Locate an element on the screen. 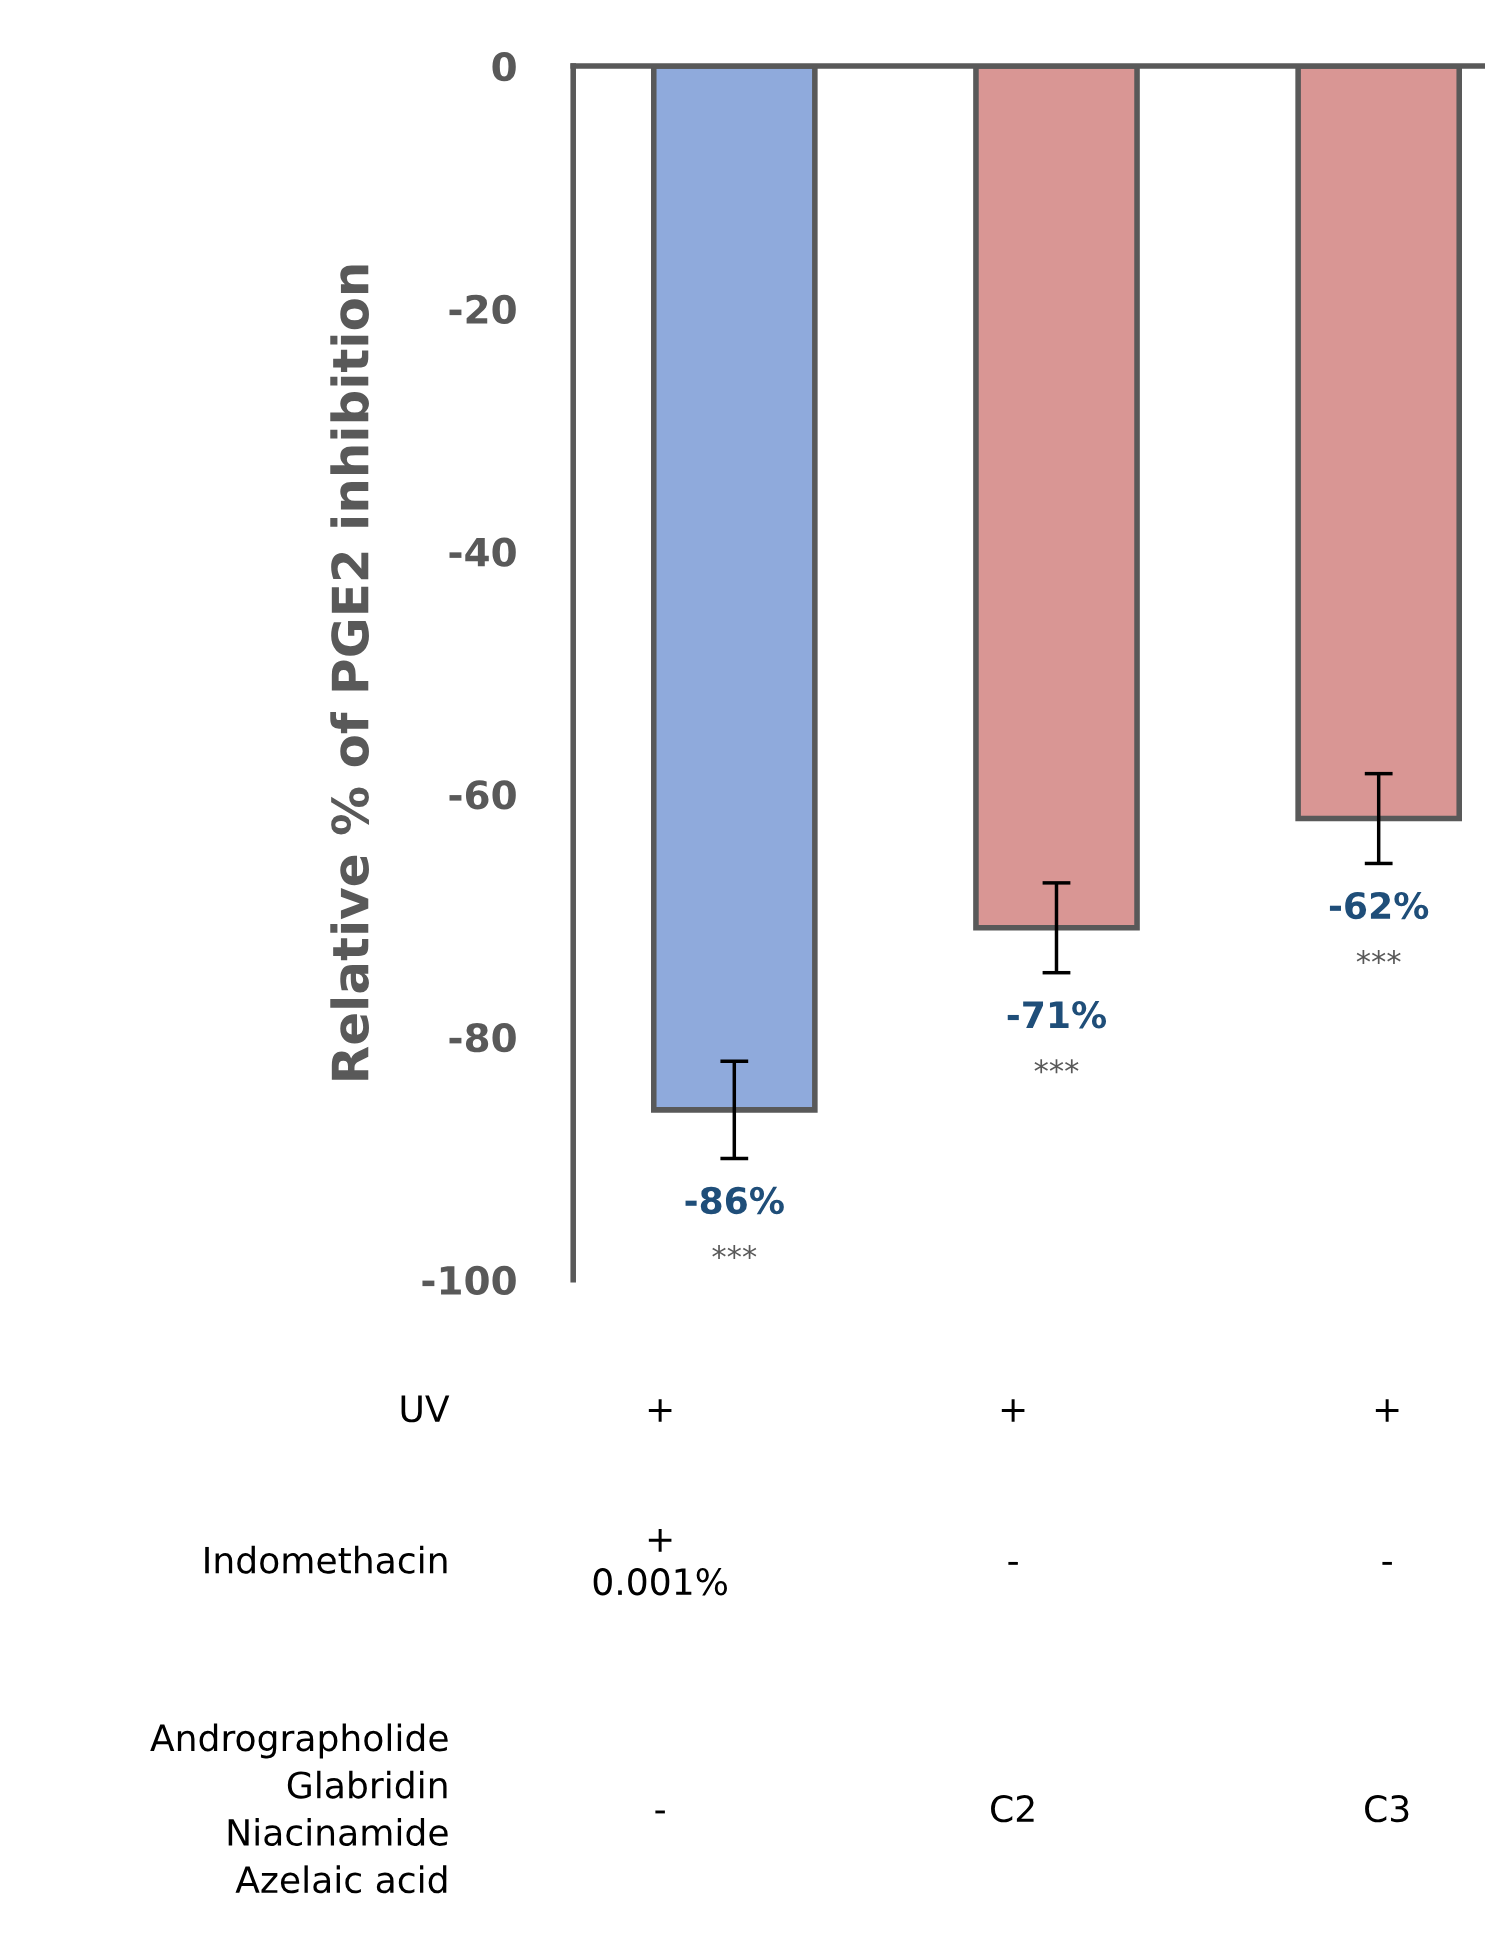 The width and height of the screenshot is (1485, 1942). data-label: -62% is located at coordinates (1379, 905).